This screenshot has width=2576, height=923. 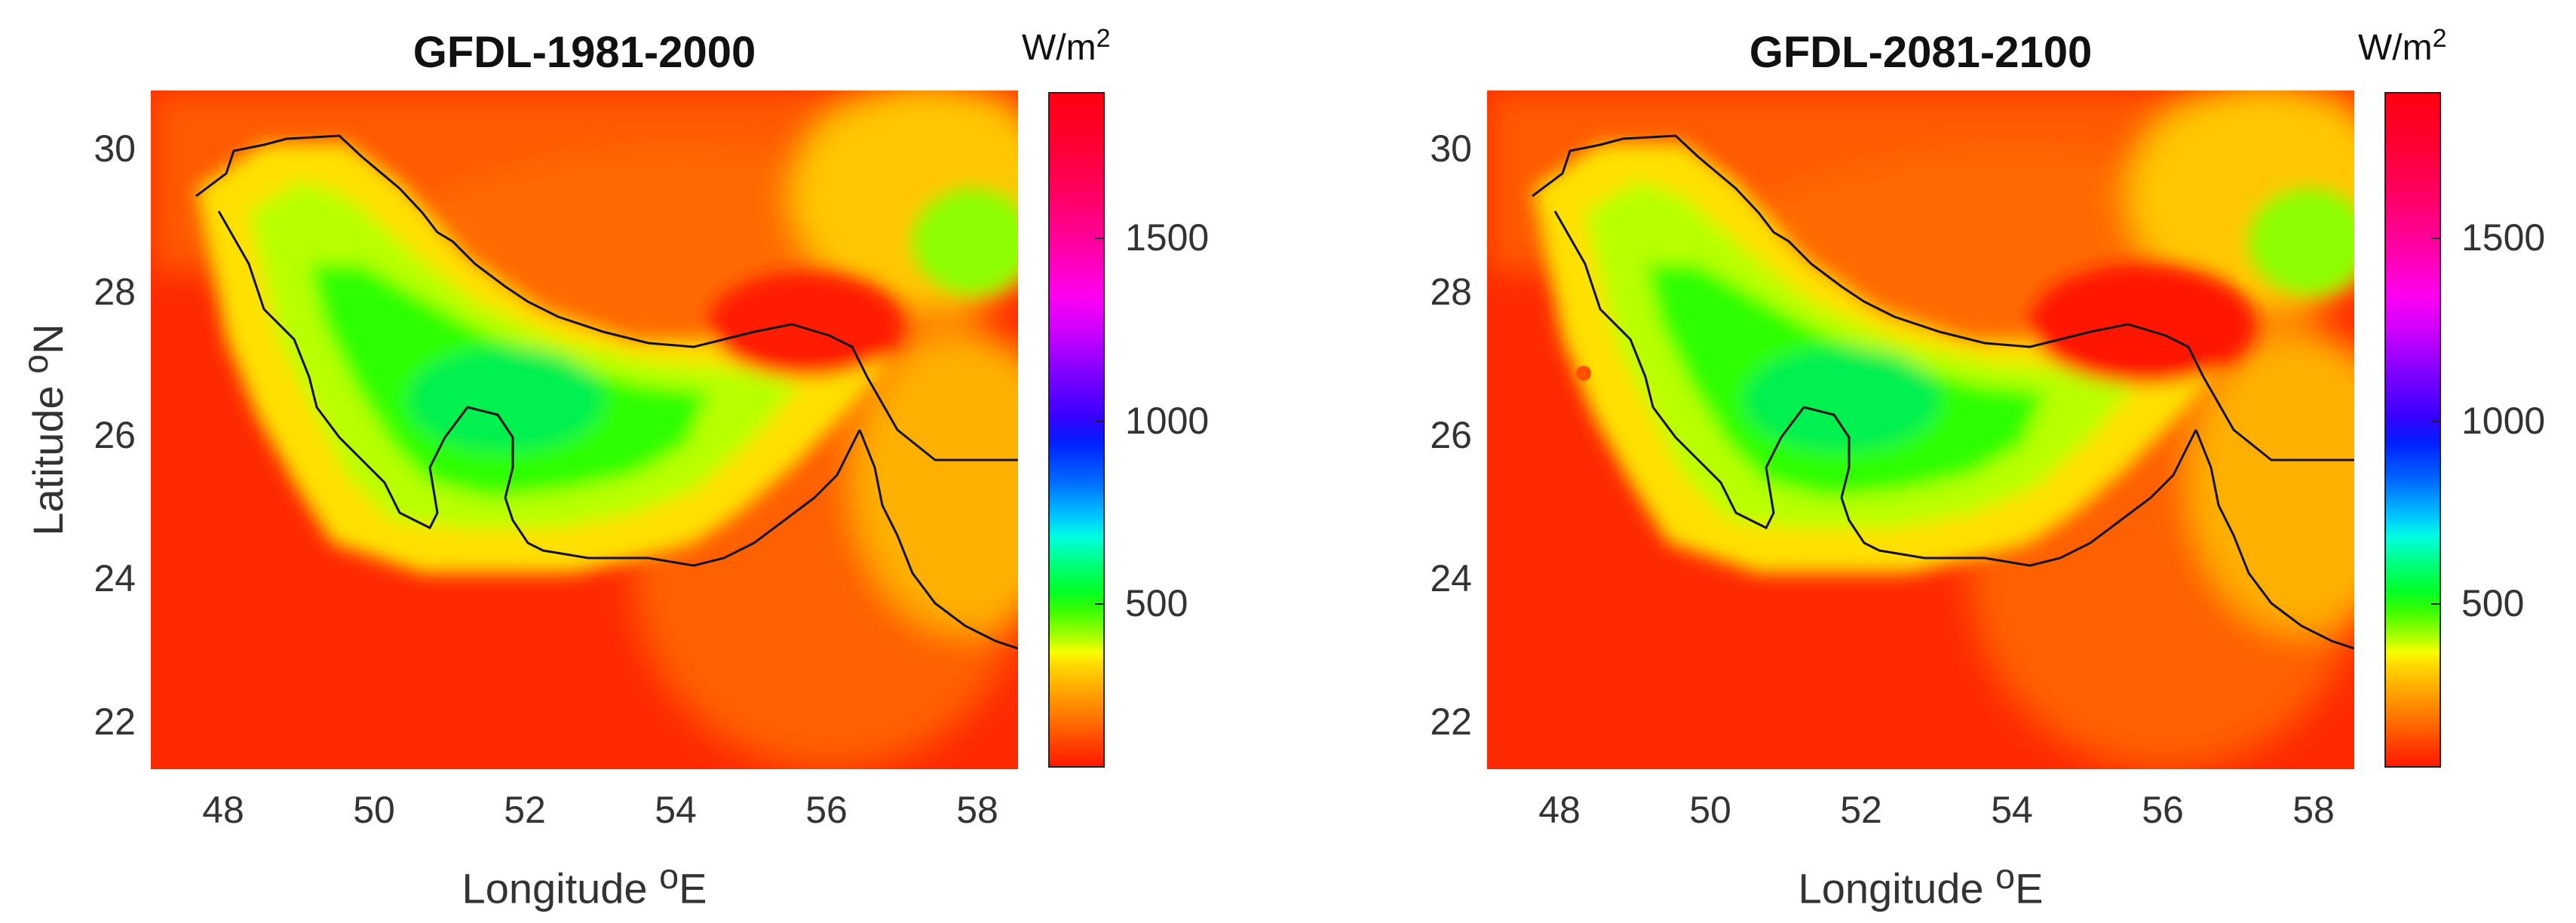 I want to click on y-axis-label: Latitude oN, so click(x=43, y=429).